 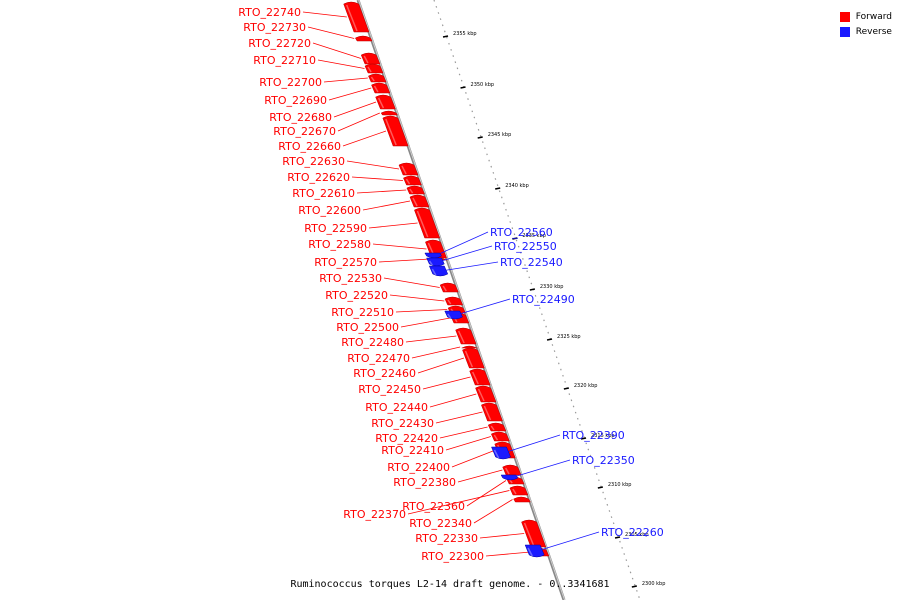 What do you see at coordinates (453, 315) in the screenshot?
I see `rto-22490-glyph` at bounding box center [453, 315].